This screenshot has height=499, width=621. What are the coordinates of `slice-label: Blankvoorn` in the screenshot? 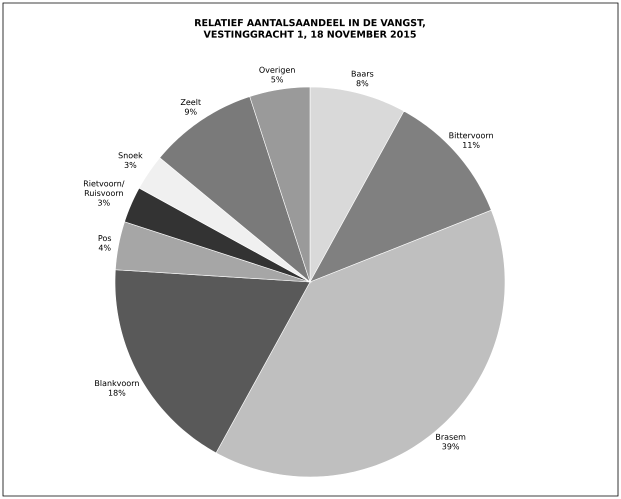 It's located at (117, 383).